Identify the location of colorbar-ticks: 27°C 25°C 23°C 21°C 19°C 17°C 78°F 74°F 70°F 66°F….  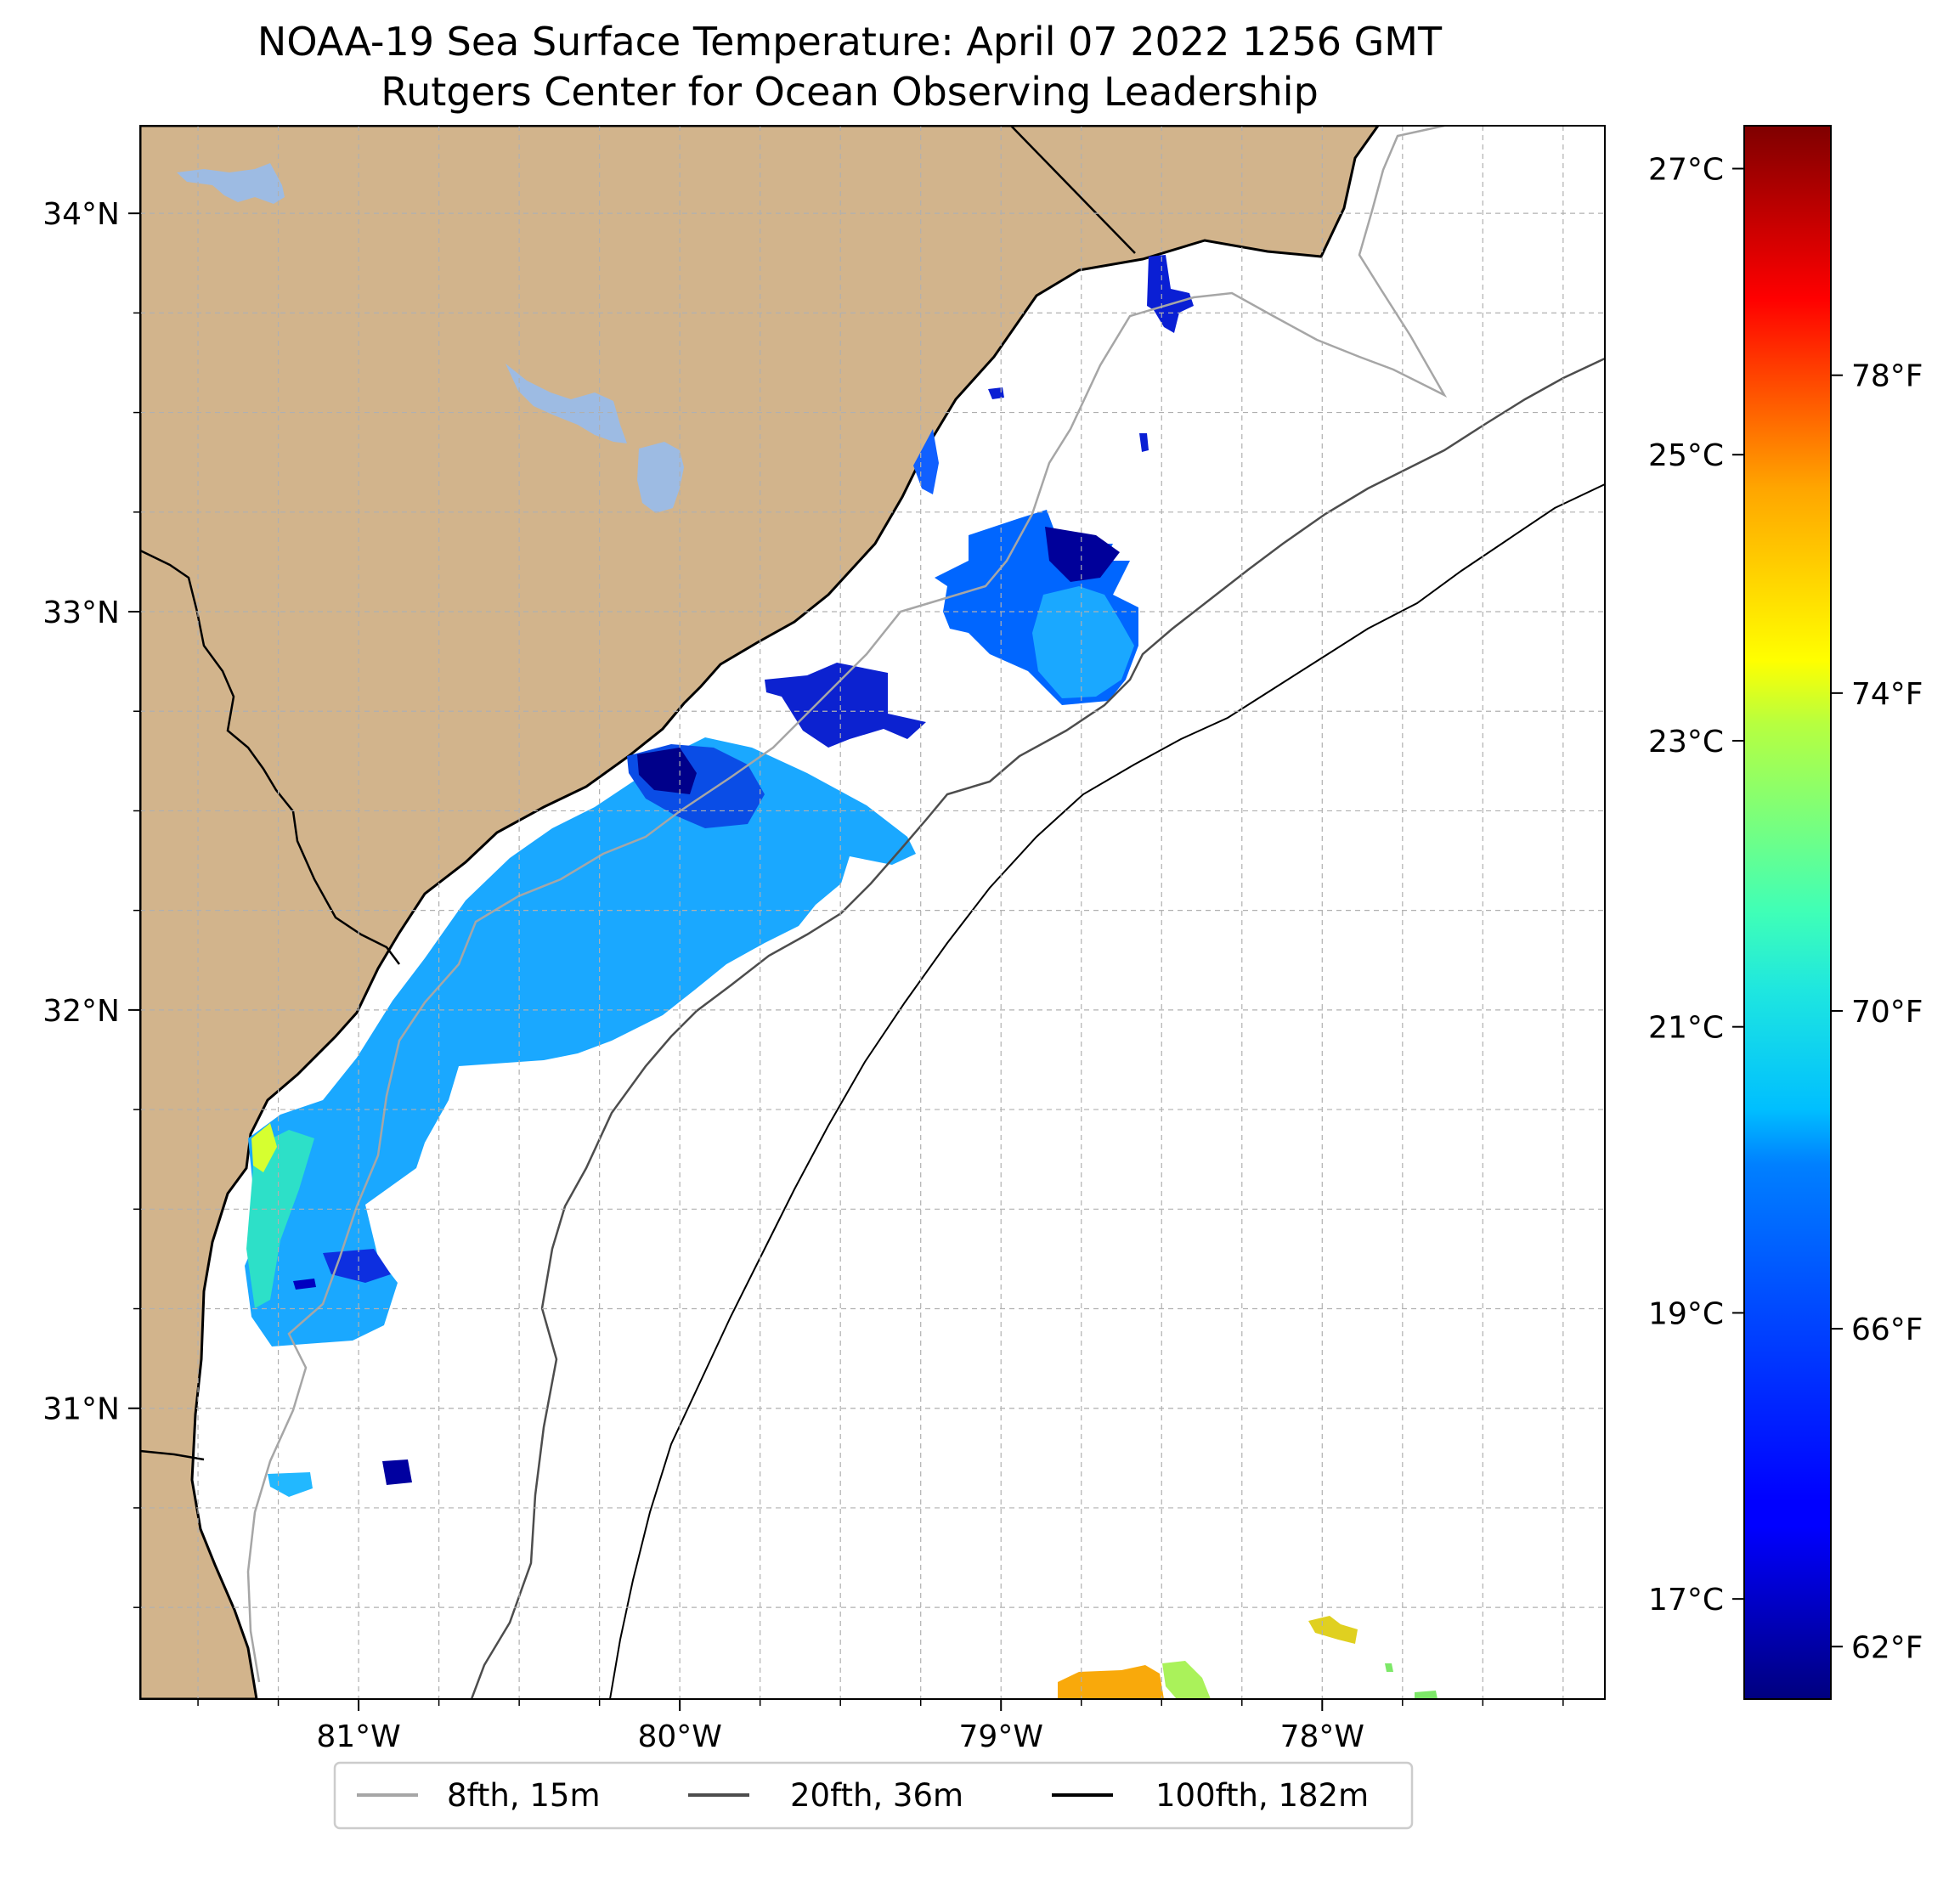
(1786, 909).